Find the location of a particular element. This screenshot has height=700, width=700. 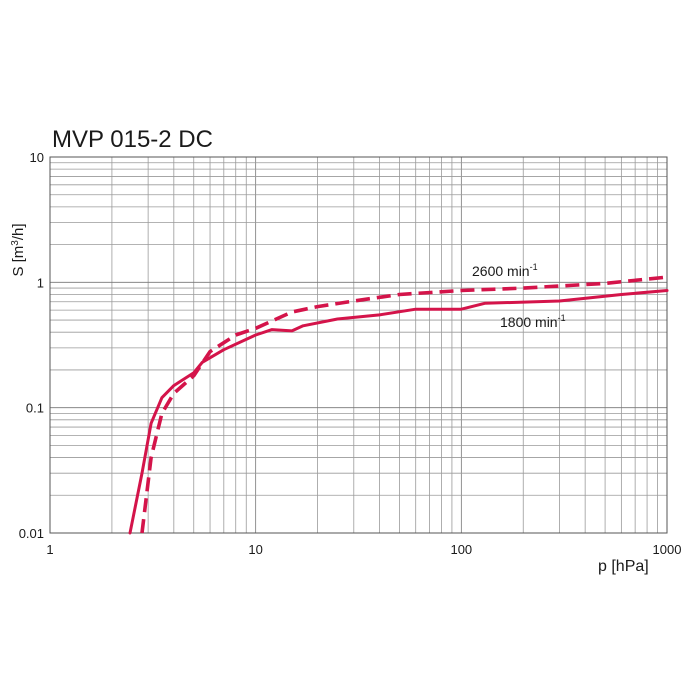

y-axis-label-sup: 3 is located at coordinates (15, 243).